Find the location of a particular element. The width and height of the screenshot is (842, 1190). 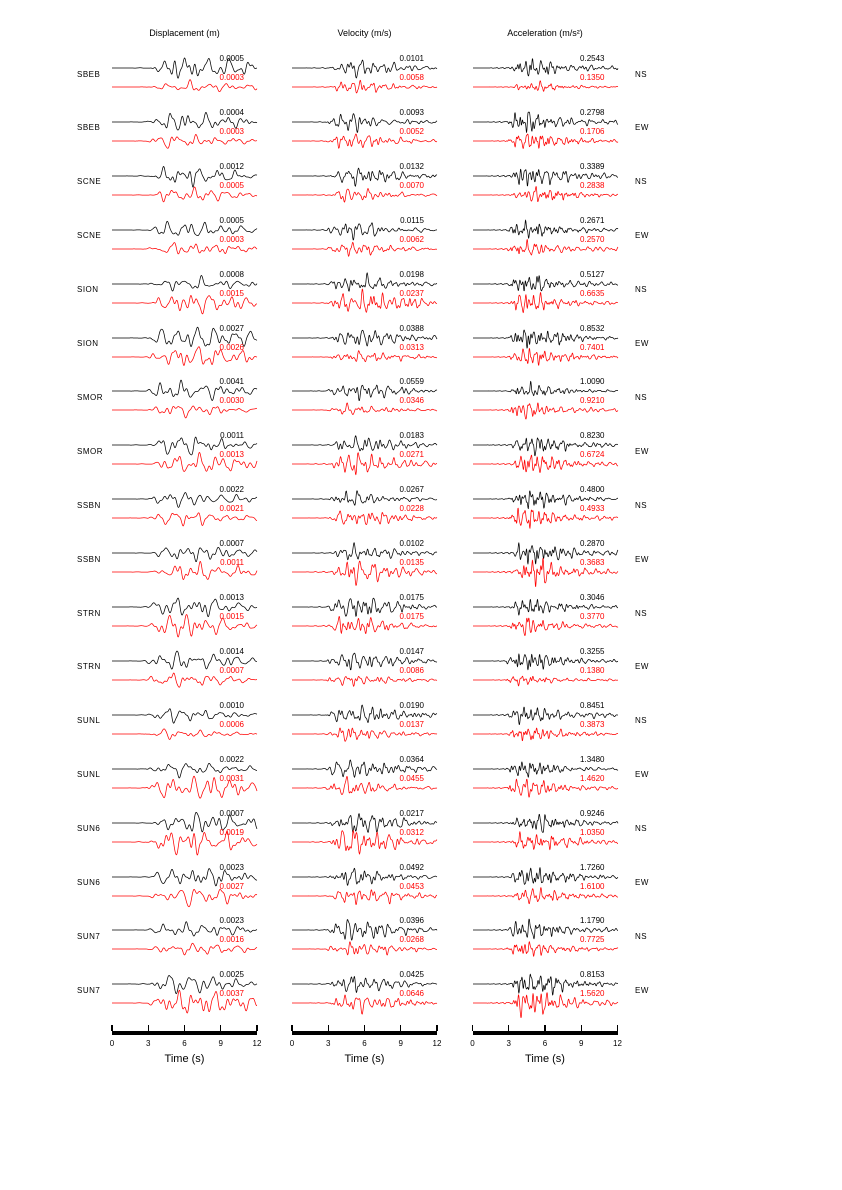

peak-value-black: 0.2798 is located at coordinates (592, 112).